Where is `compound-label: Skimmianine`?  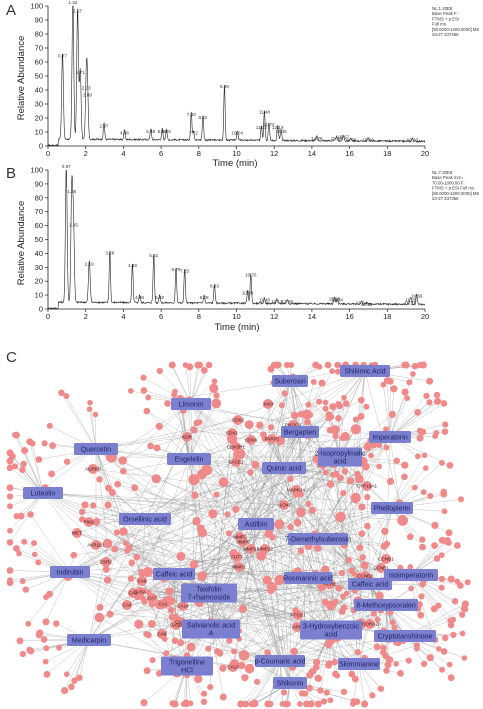 compound-label: Skimmianine is located at coordinates (359, 665).